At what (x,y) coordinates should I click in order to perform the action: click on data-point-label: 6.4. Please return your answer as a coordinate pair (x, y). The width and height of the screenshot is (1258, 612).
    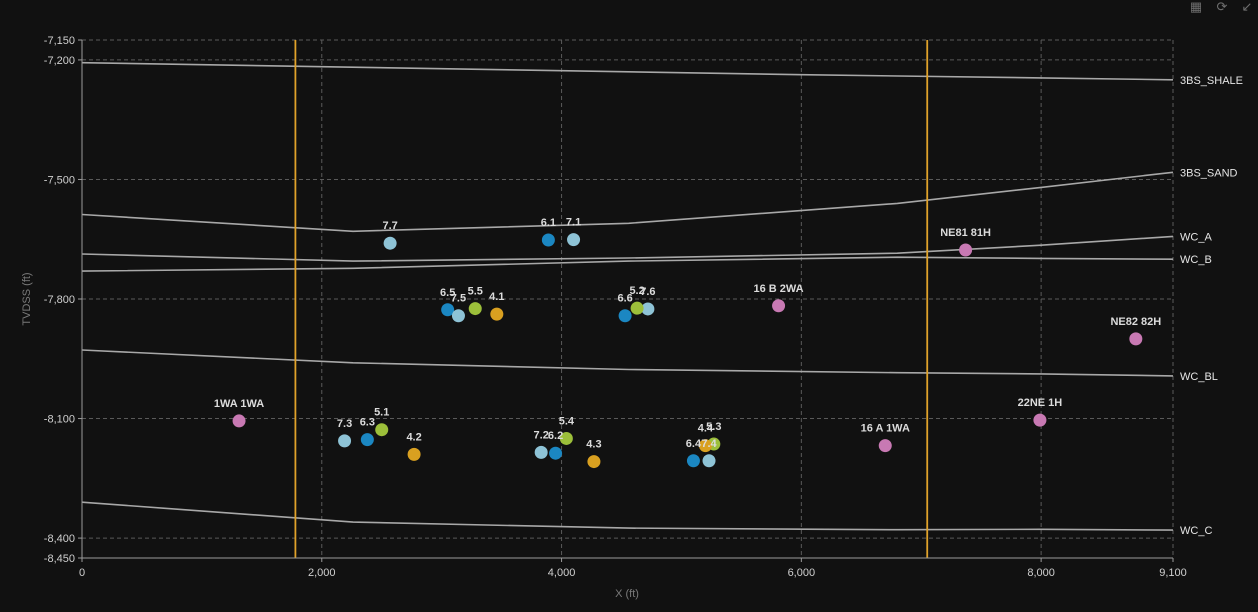
    Looking at the image, I should click on (694, 444).